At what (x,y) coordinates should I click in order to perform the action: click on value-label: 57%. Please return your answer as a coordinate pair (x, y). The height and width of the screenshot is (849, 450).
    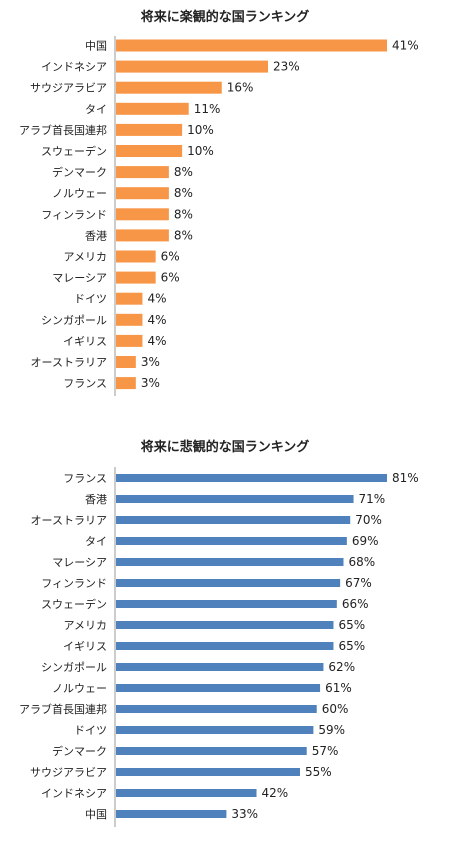
    Looking at the image, I should click on (325, 751).